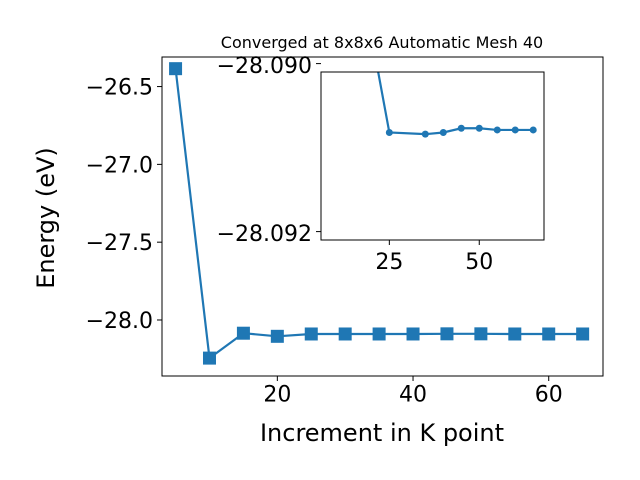 The image size is (640, 480). Describe the element at coordinates (549, 395) in the screenshot. I see `main-x-tick-label: 60` at that location.